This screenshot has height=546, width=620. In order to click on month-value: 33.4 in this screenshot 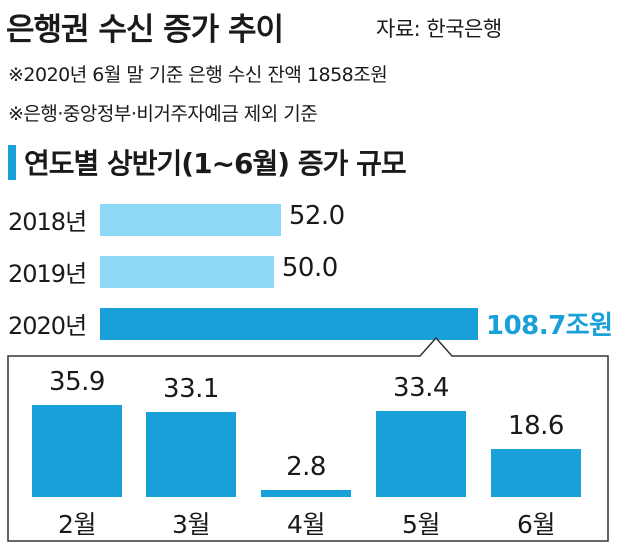, I will do `click(421, 388)`.